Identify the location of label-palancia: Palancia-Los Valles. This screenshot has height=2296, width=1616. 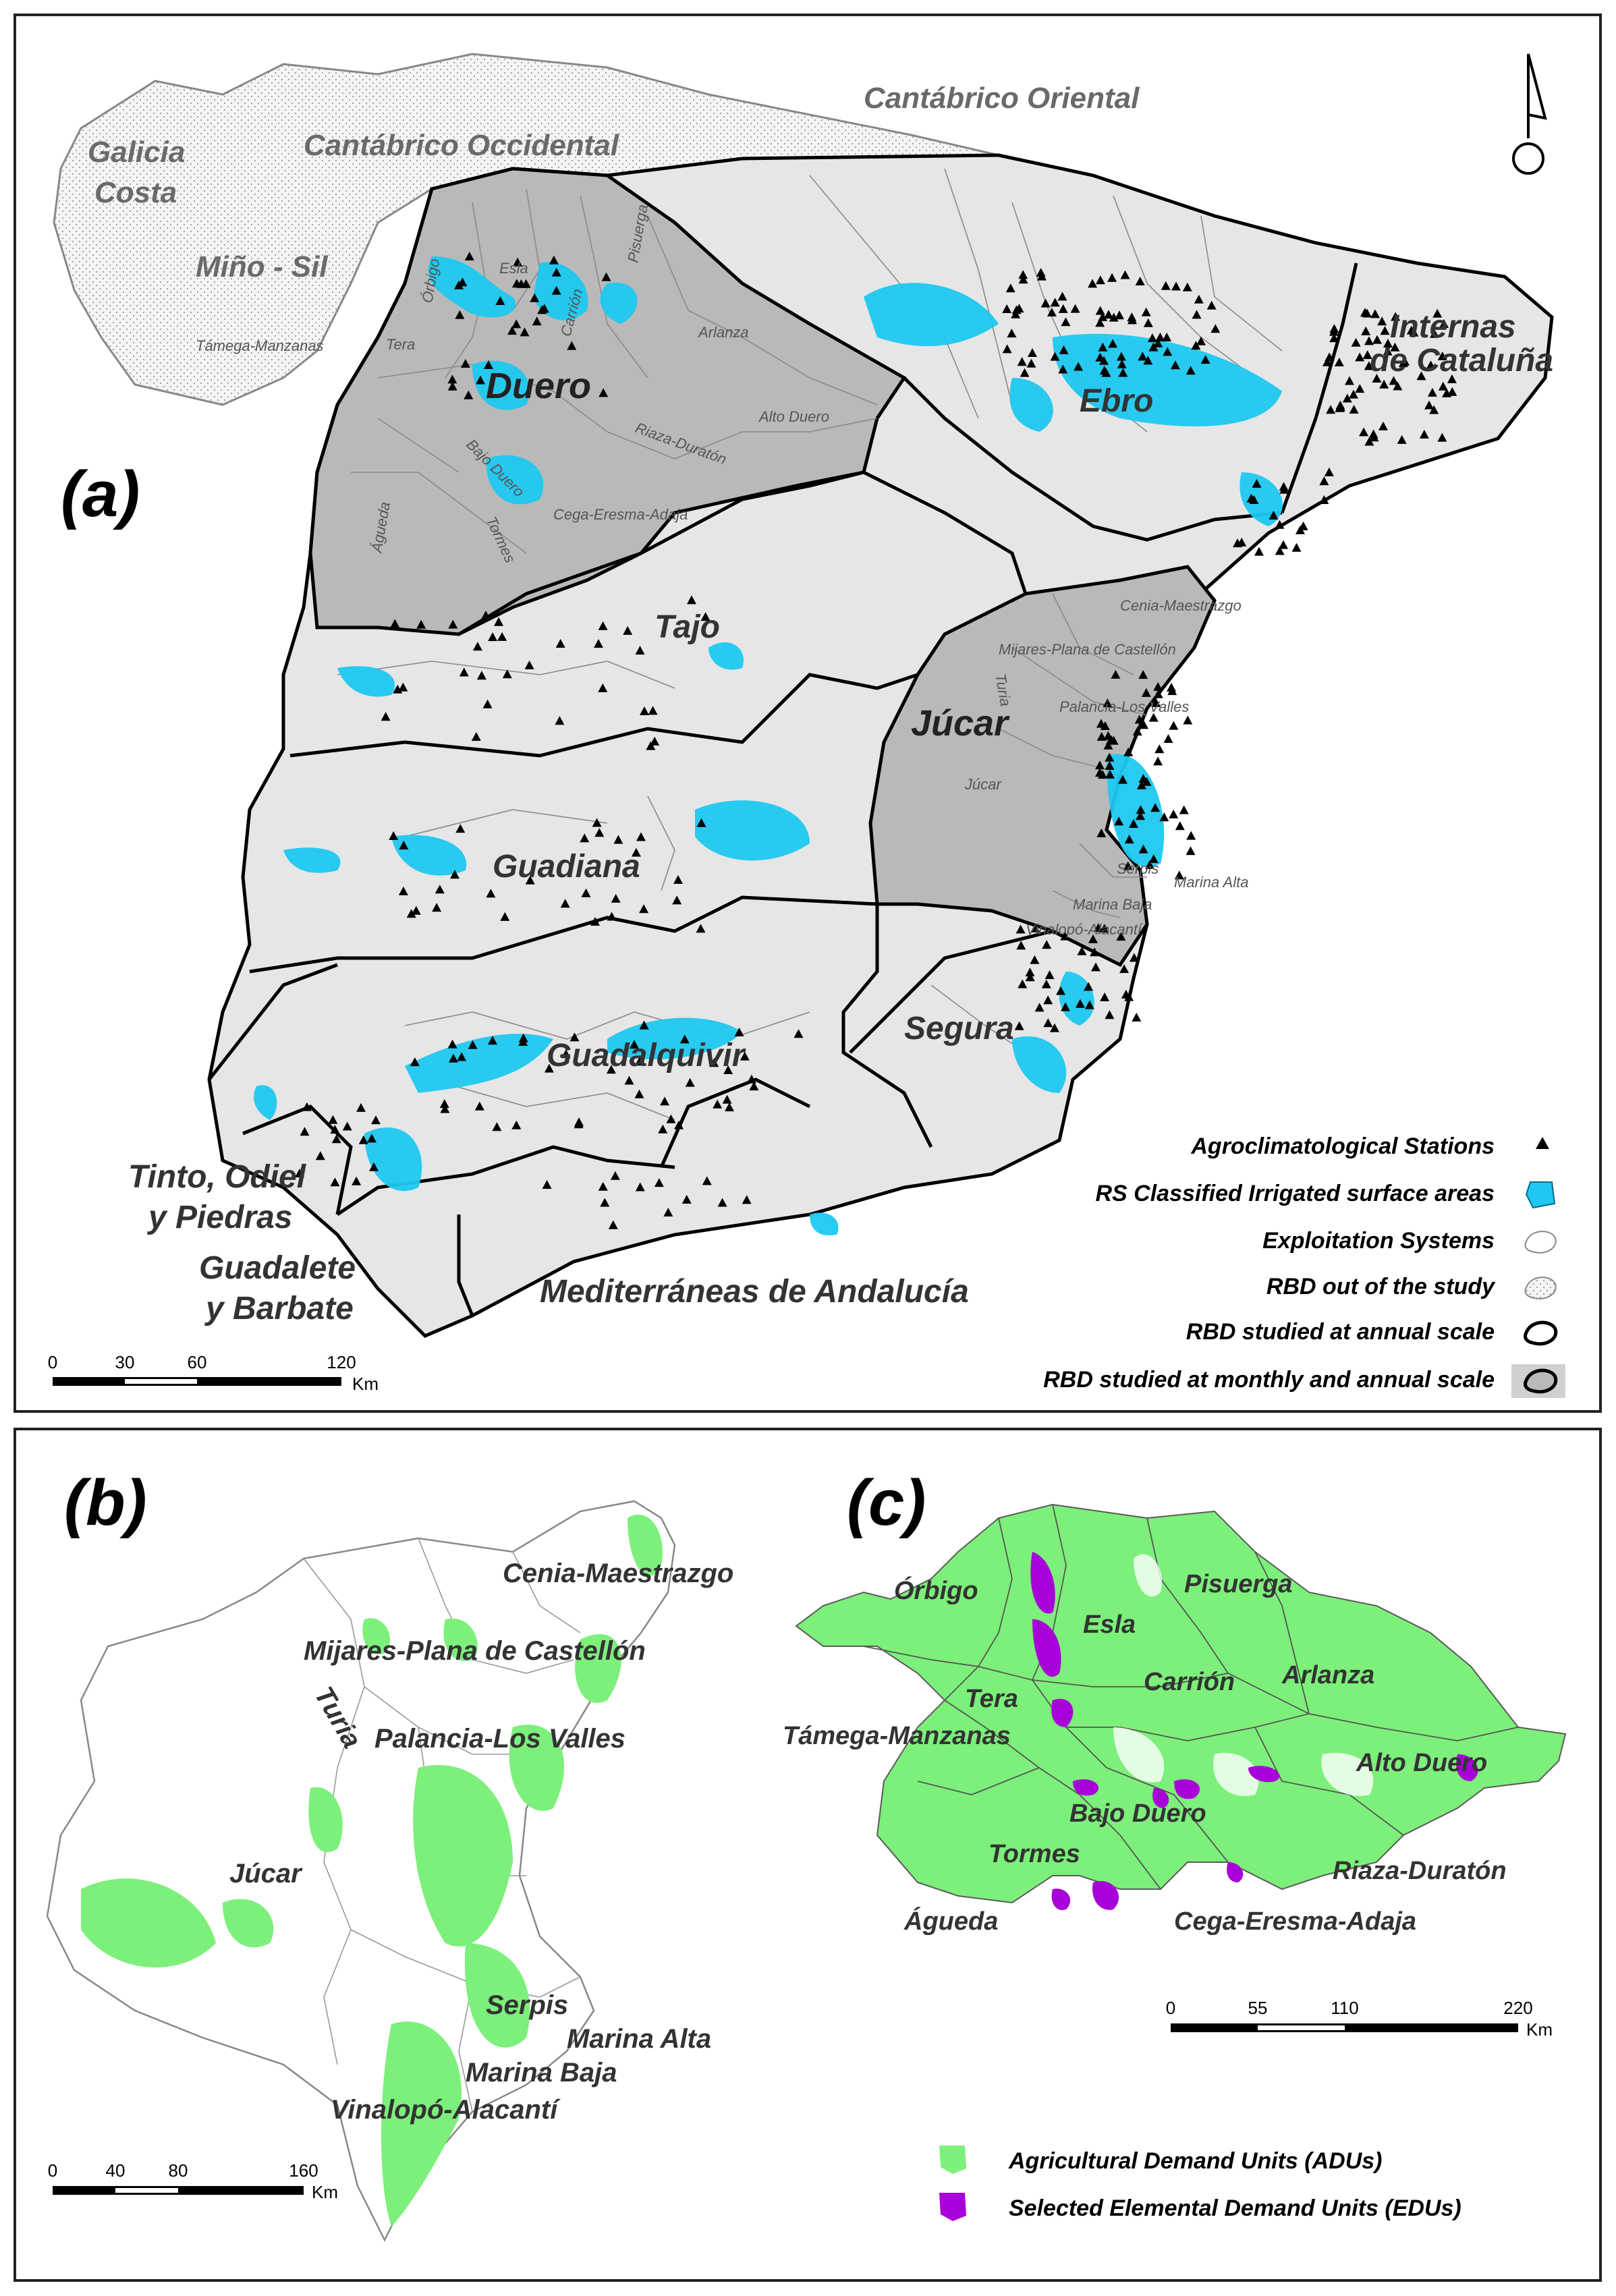
(1124, 706).